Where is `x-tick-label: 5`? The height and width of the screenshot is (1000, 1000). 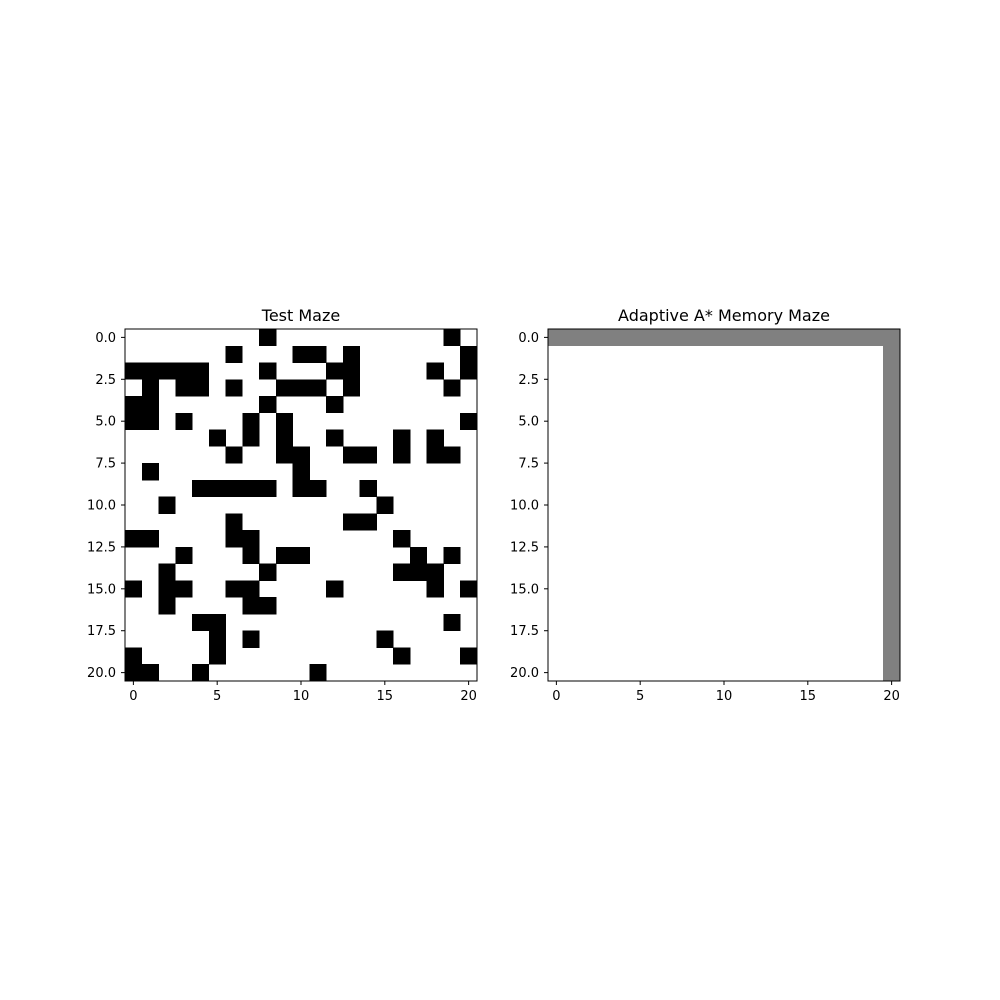 x-tick-label: 5 is located at coordinates (217, 696).